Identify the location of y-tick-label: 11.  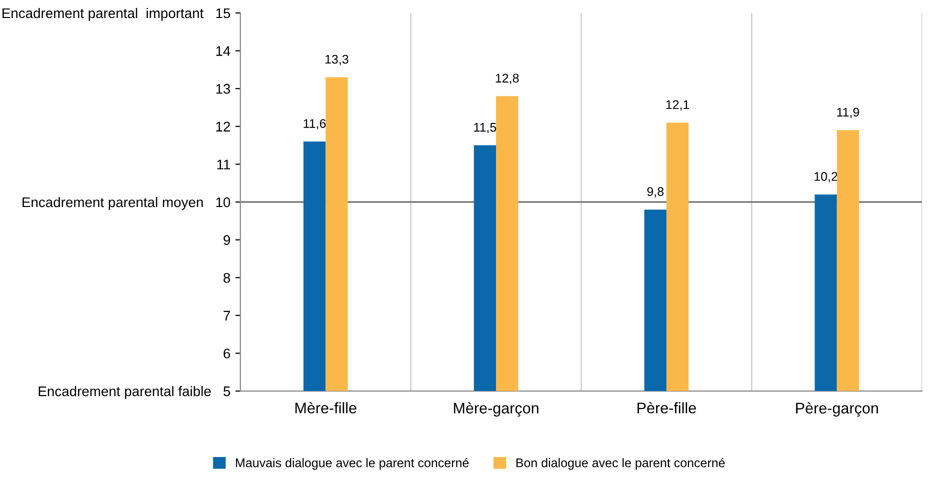
(223, 165).